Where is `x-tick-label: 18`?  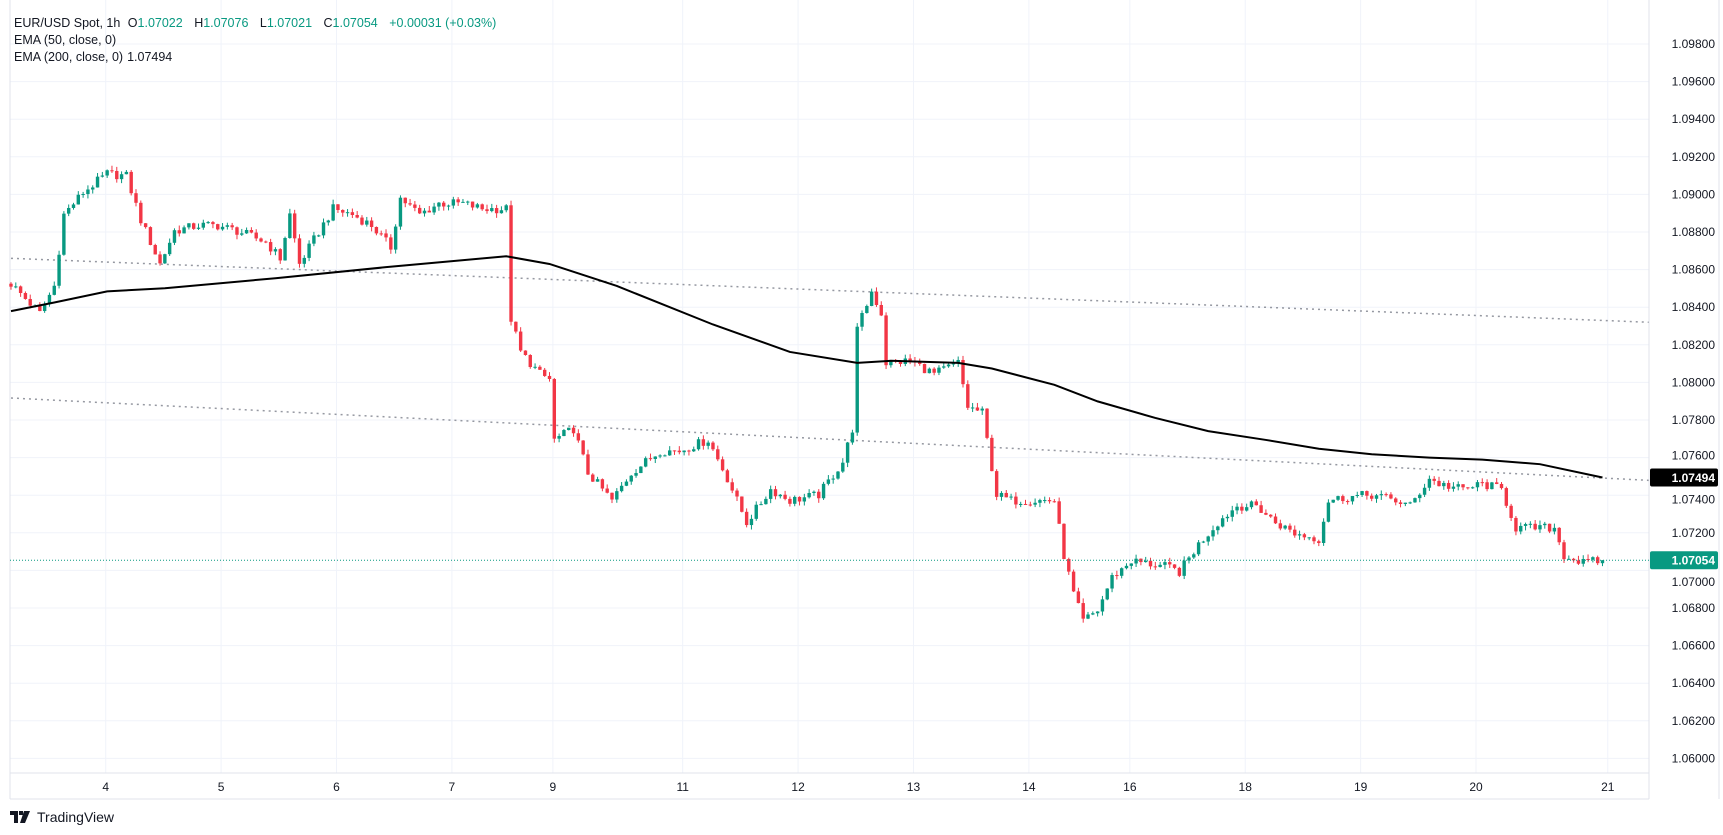 x-tick-label: 18 is located at coordinates (1246, 787).